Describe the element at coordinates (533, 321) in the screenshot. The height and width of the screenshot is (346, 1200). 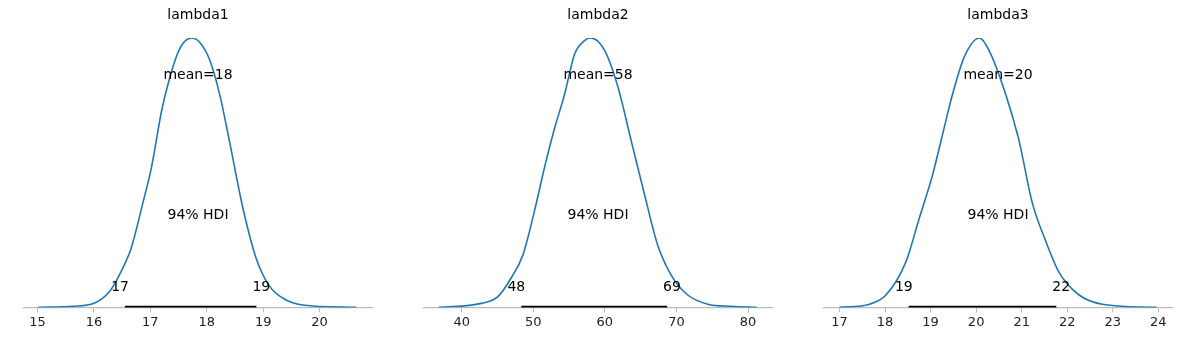
I see `x-tick-label: 50` at that location.